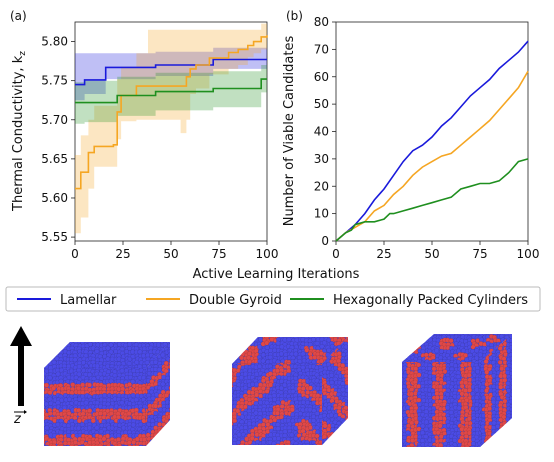  I want to click on z-arrow-head, so click(21, 336).